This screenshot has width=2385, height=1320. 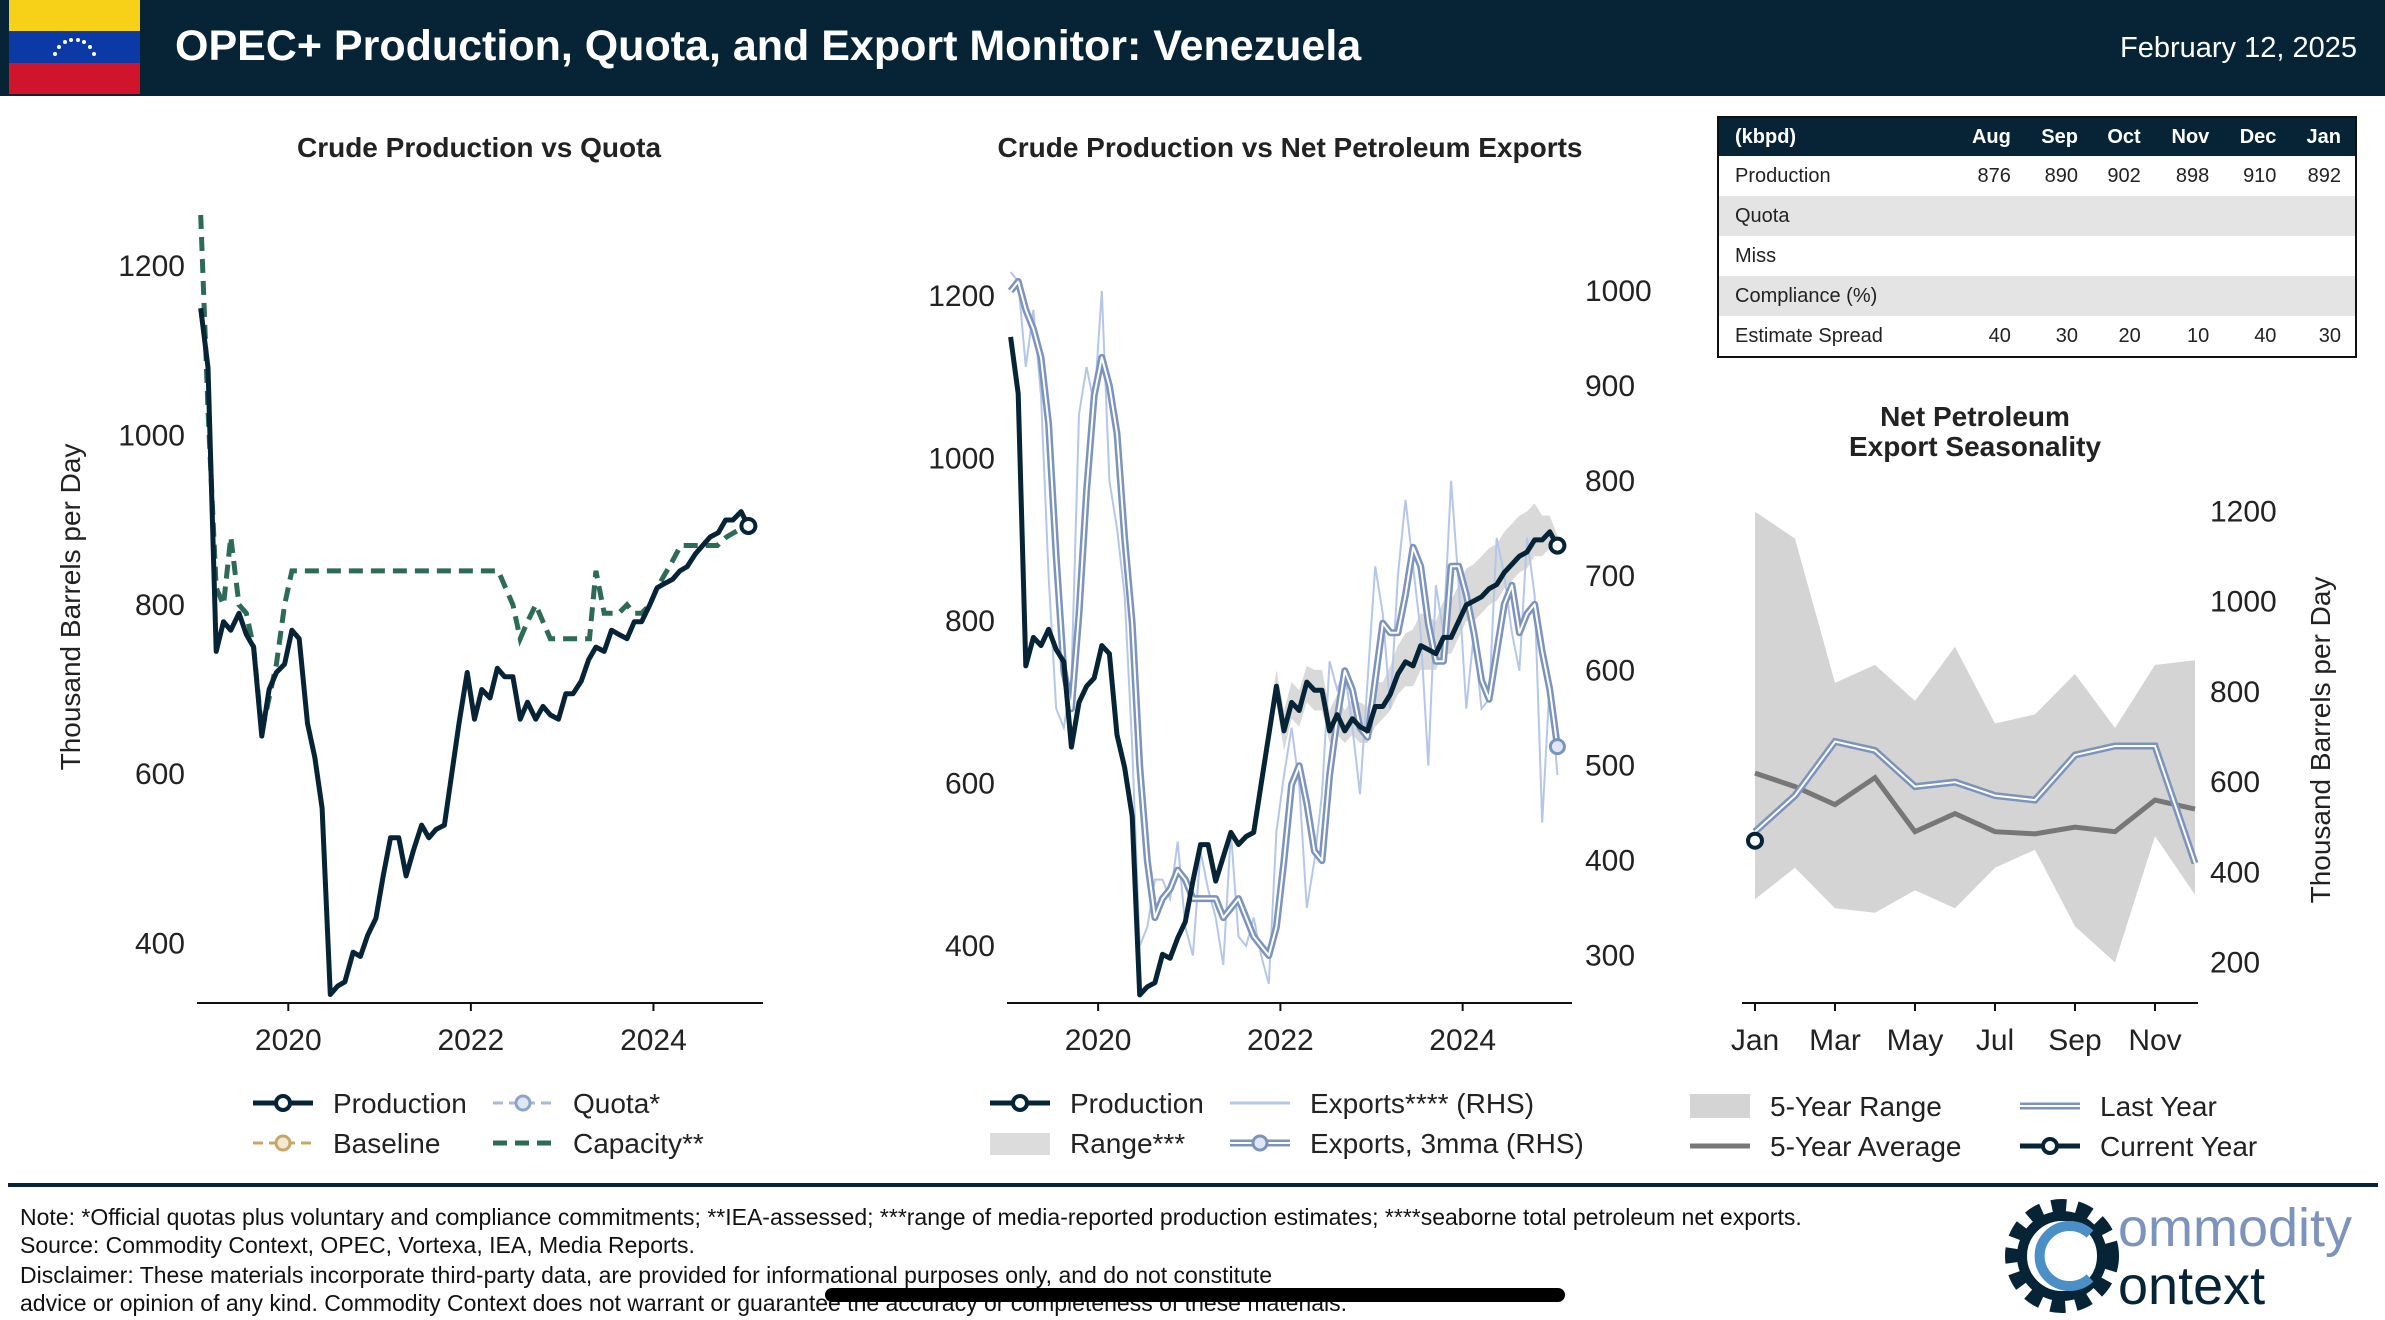 I want to click on table-cell: 910, so click(x=2260, y=175).